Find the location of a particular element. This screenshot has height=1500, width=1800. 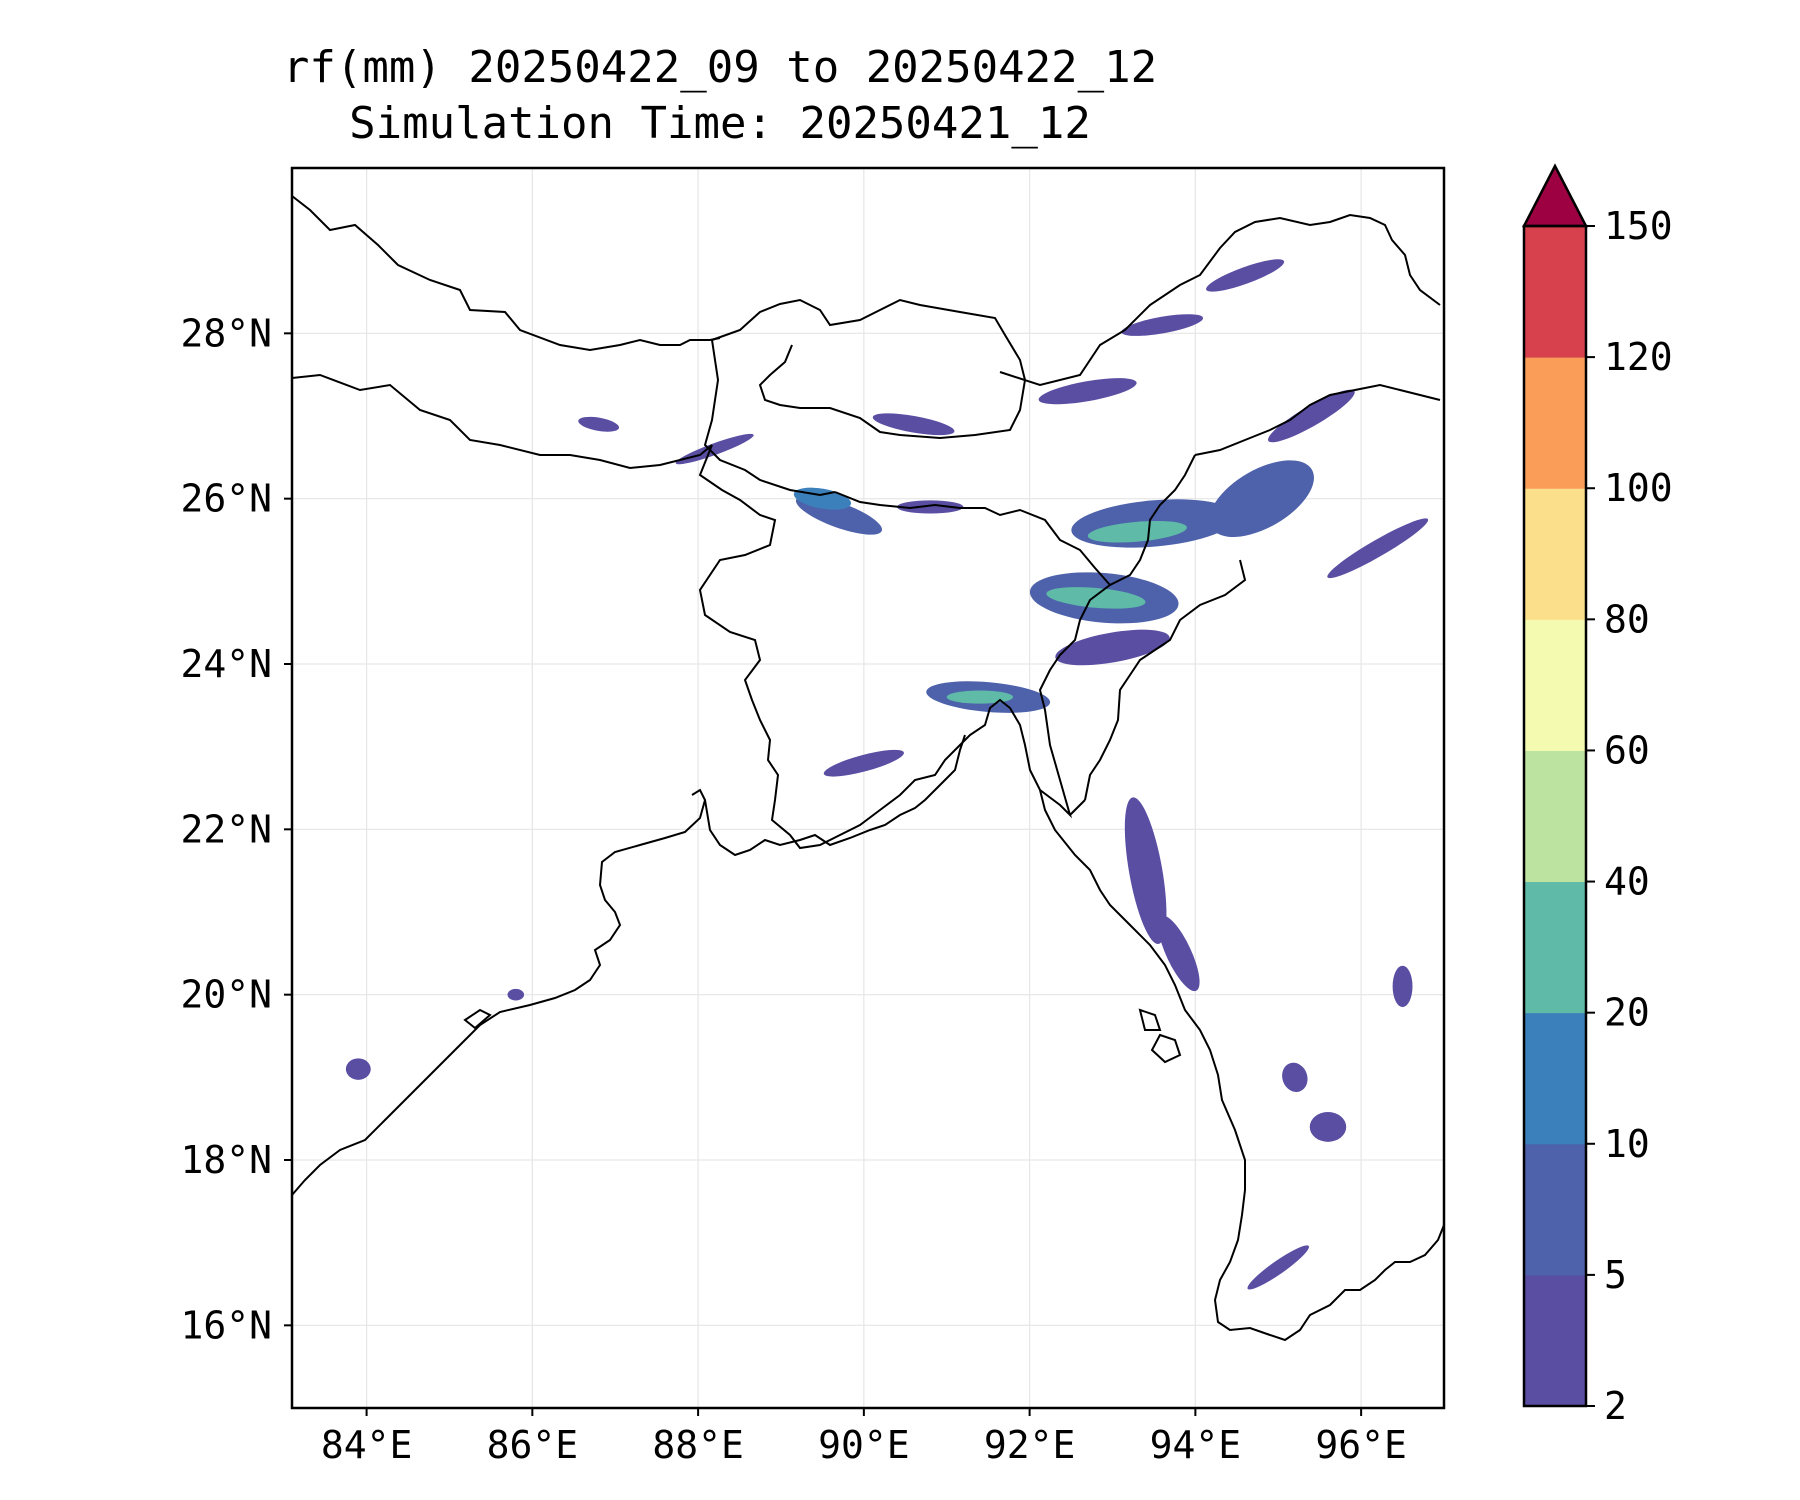

colorbar: 2 5 10 20 40 60 80 100 120 150 is located at coordinates (1597, 795).